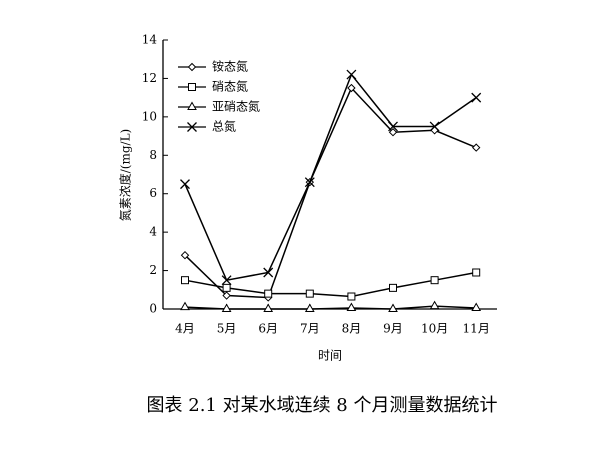  What do you see at coordinates (230, 66) in the screenshot?
I see `legend-label: 铵态氮` at bounding box center [230, 66].